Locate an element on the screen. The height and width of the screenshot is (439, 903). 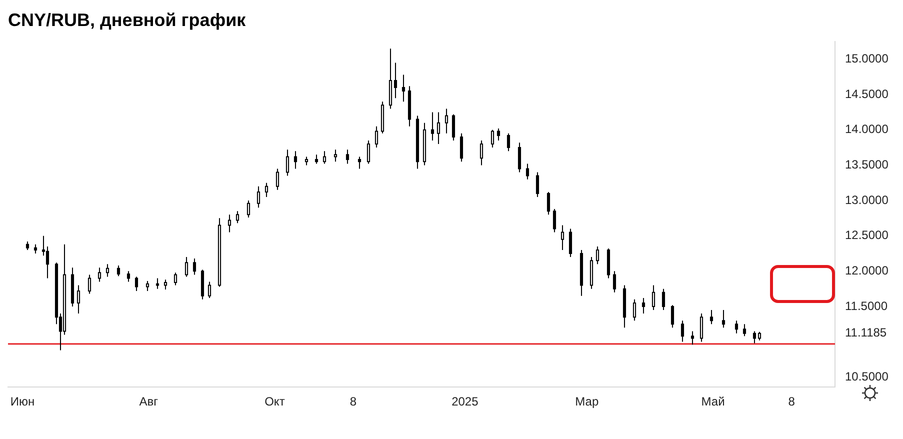
x-tick-label: Мар is located at coordinates (587, 401).